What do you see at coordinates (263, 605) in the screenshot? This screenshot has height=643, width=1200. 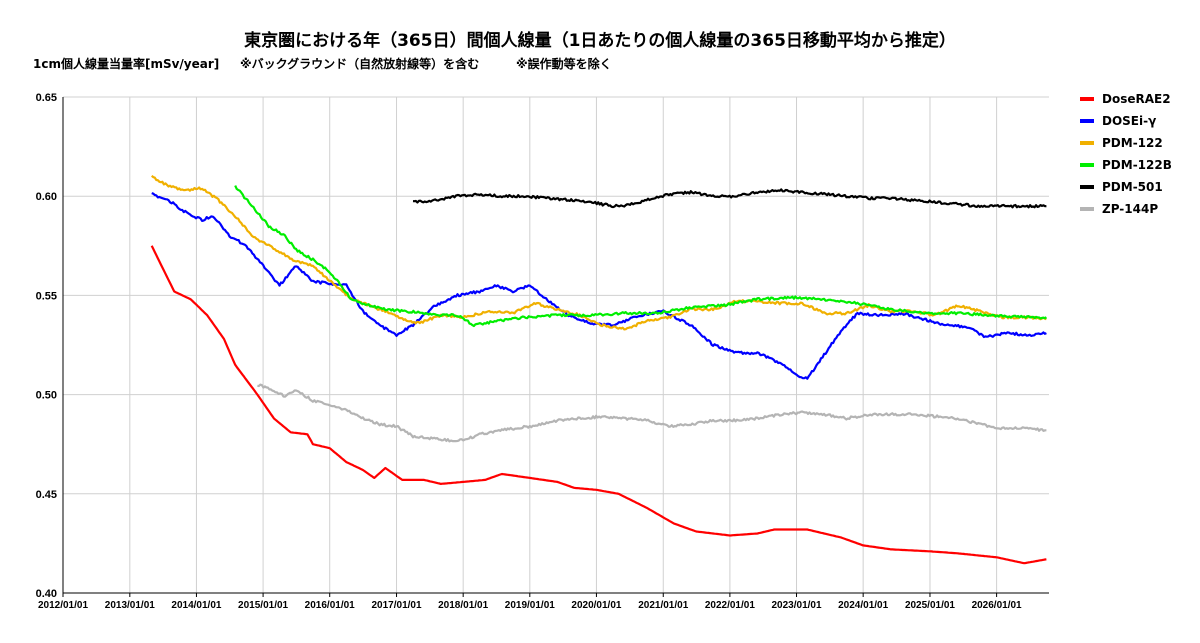 I see `x-tick-label: 2015/01/01` at bounding box center [263, 605].